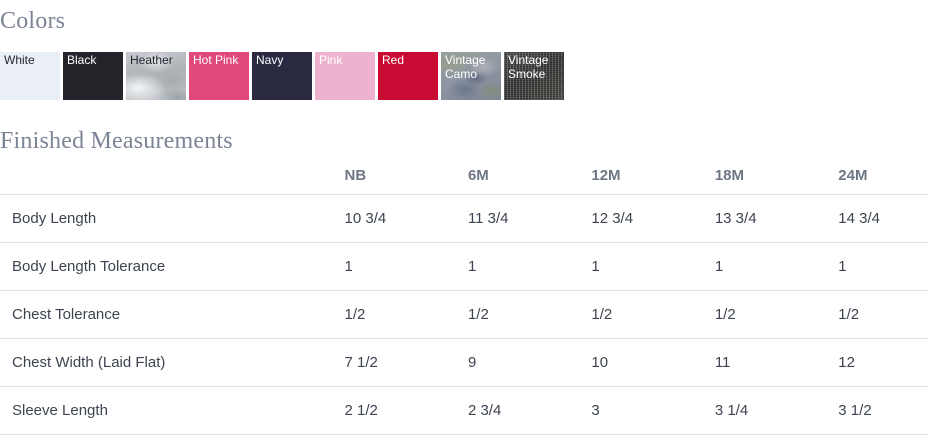  Describe the element at coordinates (731, 410) in the screenshot. I see `measurement-value: 3 1/4` at that location.